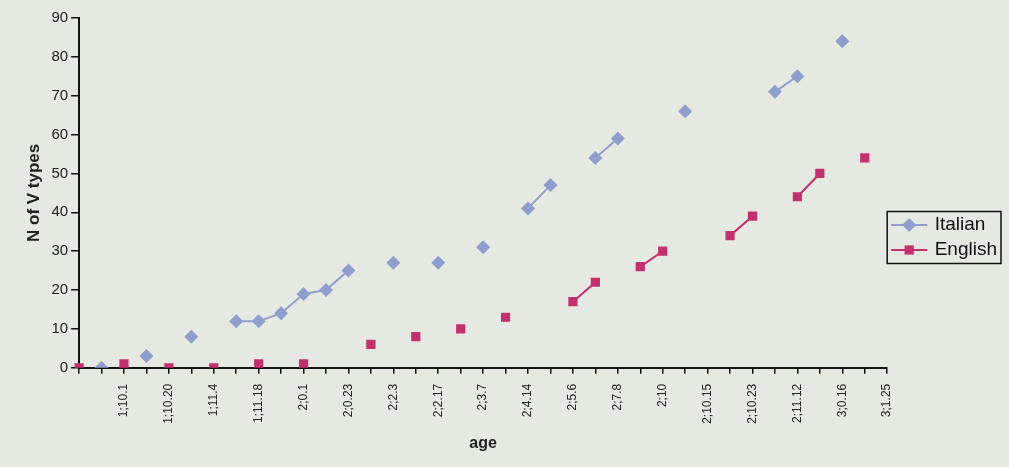  What do you see at coordinates (662, 395) in the screenshot?
I see `x-tick-label: 2;10` at bounding box center [662, 395].